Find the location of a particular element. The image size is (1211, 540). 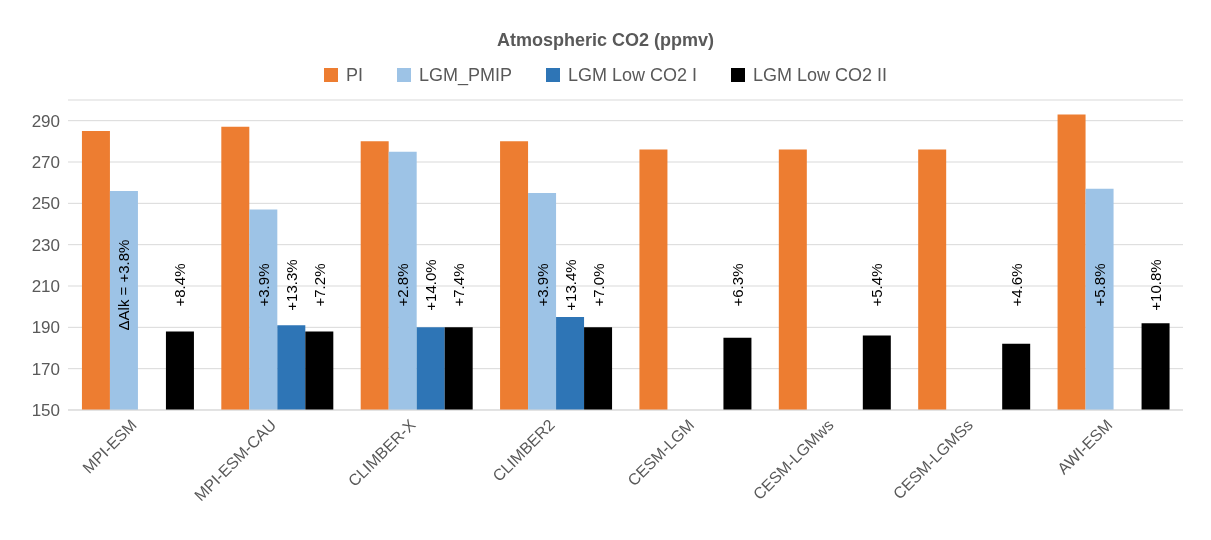

annotation: +2.8% is located at coordinates (403, 285).